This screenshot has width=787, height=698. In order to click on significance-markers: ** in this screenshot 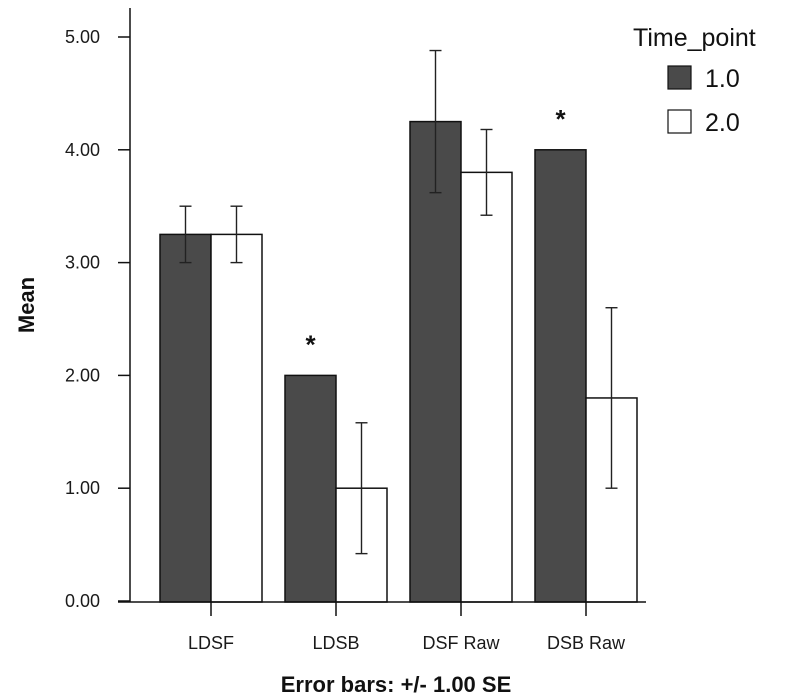, I will do `click(435, 232)`.